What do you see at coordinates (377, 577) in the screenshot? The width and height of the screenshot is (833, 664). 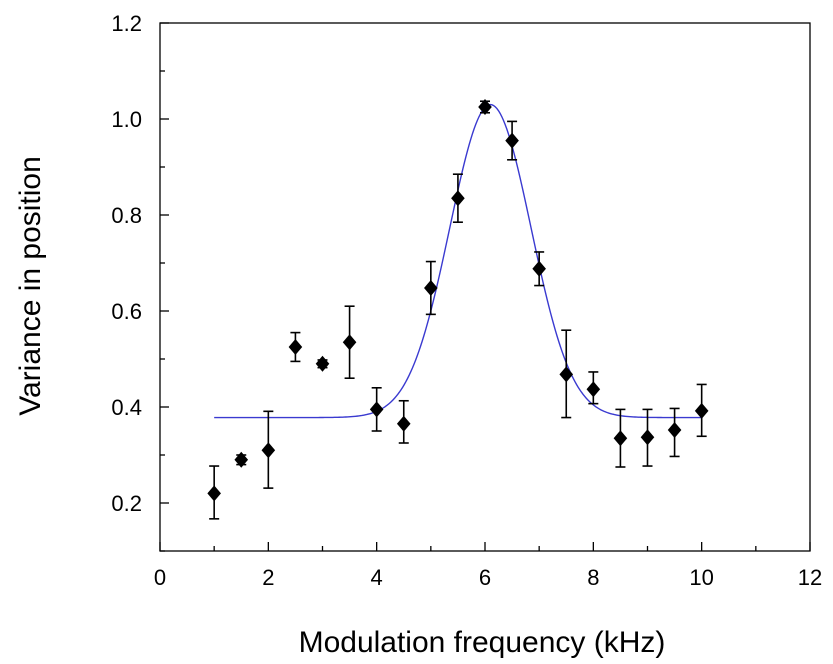 I see `x-tick-label: 4` at bounding box center [377, 577].